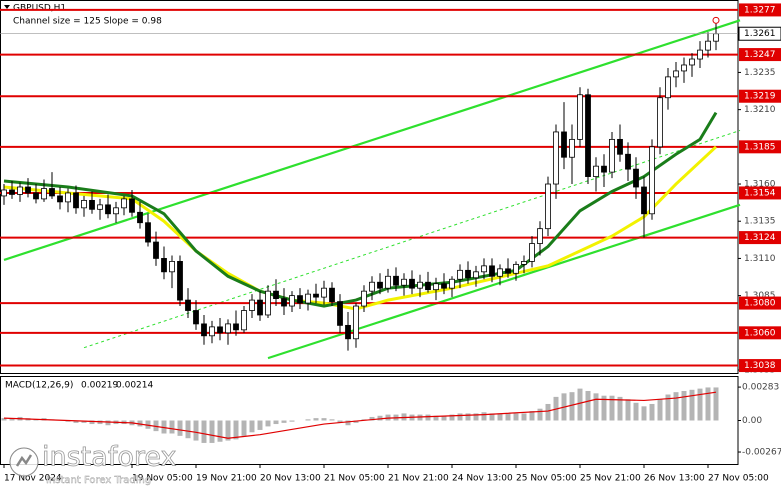 The image size is (781, 489). I want to click on symbol-title: GBPUSD,H1, so click(39, 9).